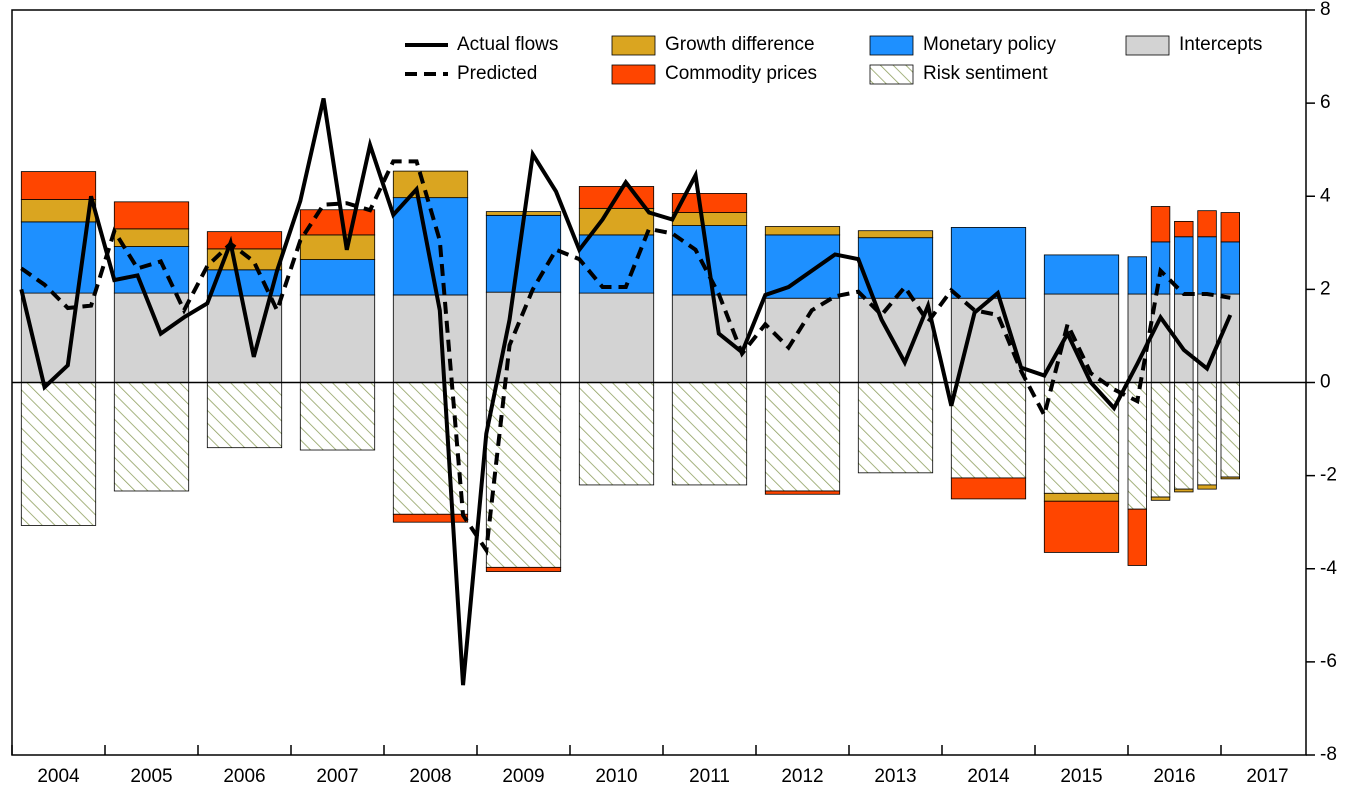 This screenshot has height=790, width=1346. What do you see at coordinates (709, 776) in the screenshot?
I see `x-tick-label: 2011` at bounding box center [709, 776].